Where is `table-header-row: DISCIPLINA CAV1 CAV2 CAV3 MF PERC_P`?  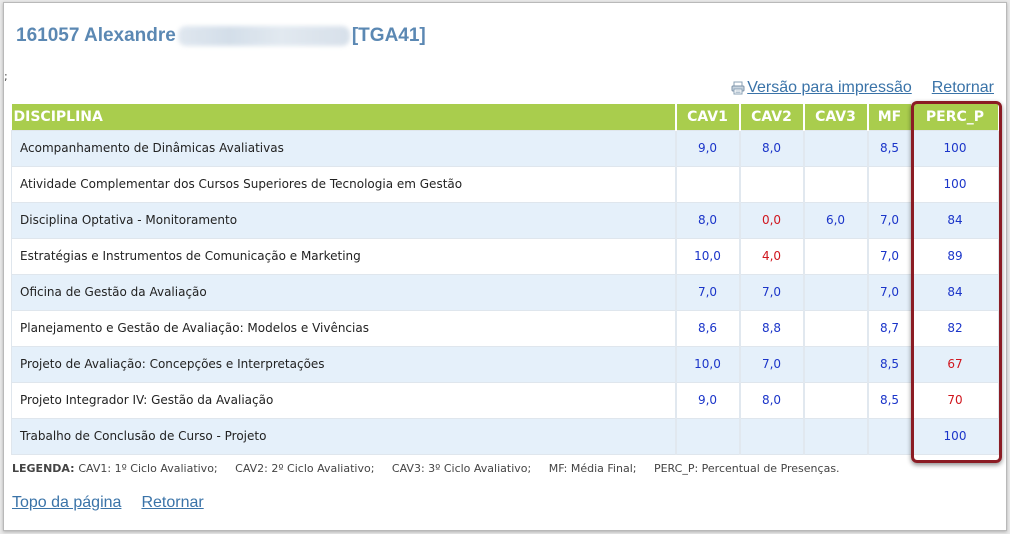 table-header-row: DISCIPLINA CAV1 CAV2 CAV3 MF PERC_P is located at coordinates (505, 117).